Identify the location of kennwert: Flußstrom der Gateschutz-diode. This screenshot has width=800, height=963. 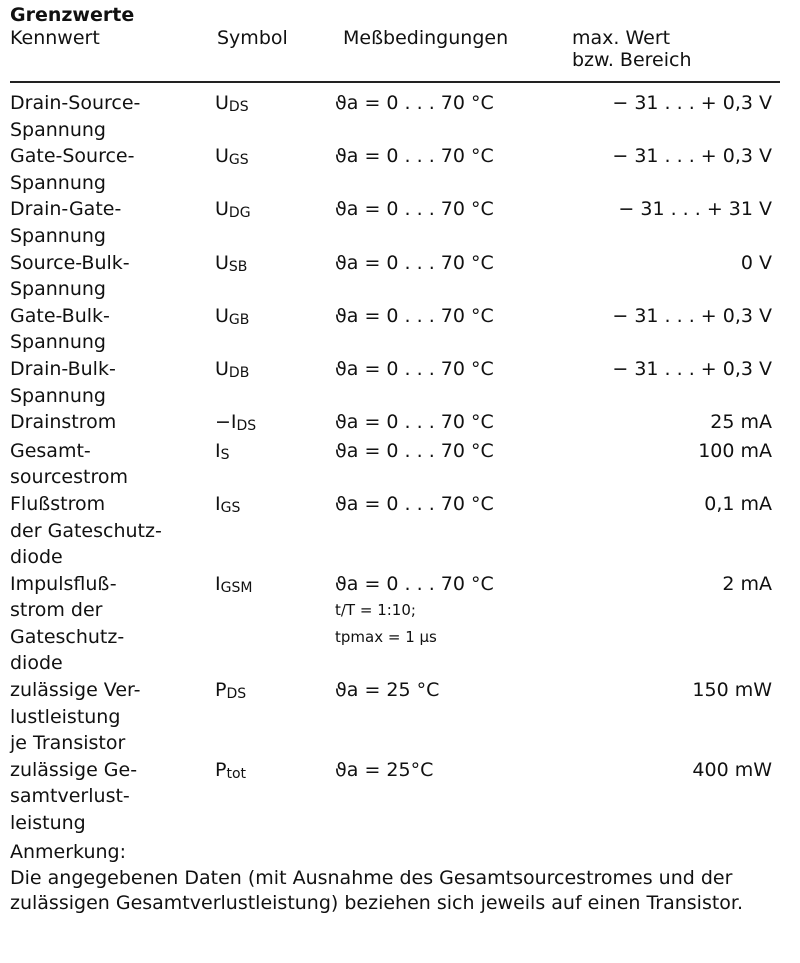
(112, 531).